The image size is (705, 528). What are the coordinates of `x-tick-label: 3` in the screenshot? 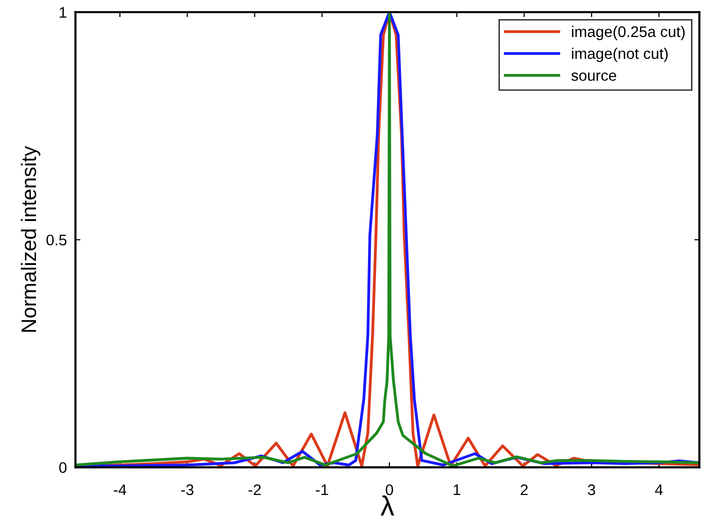 It's located at (592, 490).